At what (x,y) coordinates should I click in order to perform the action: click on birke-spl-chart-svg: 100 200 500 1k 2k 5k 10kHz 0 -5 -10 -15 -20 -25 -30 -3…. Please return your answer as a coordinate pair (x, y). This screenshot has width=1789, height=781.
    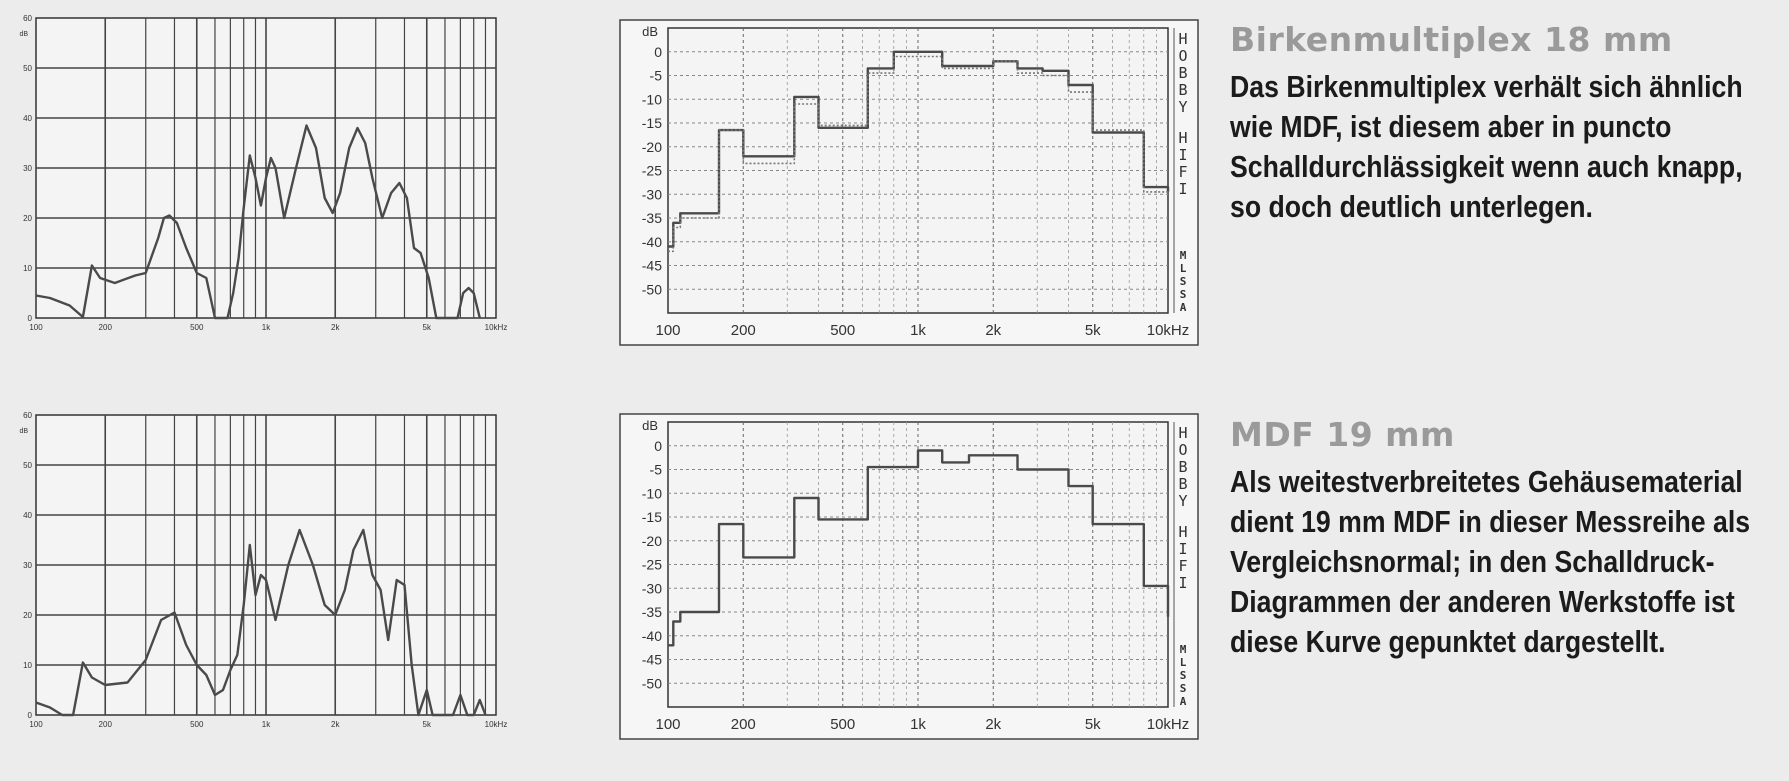
    Looking at the image, I should click on (909, 182).